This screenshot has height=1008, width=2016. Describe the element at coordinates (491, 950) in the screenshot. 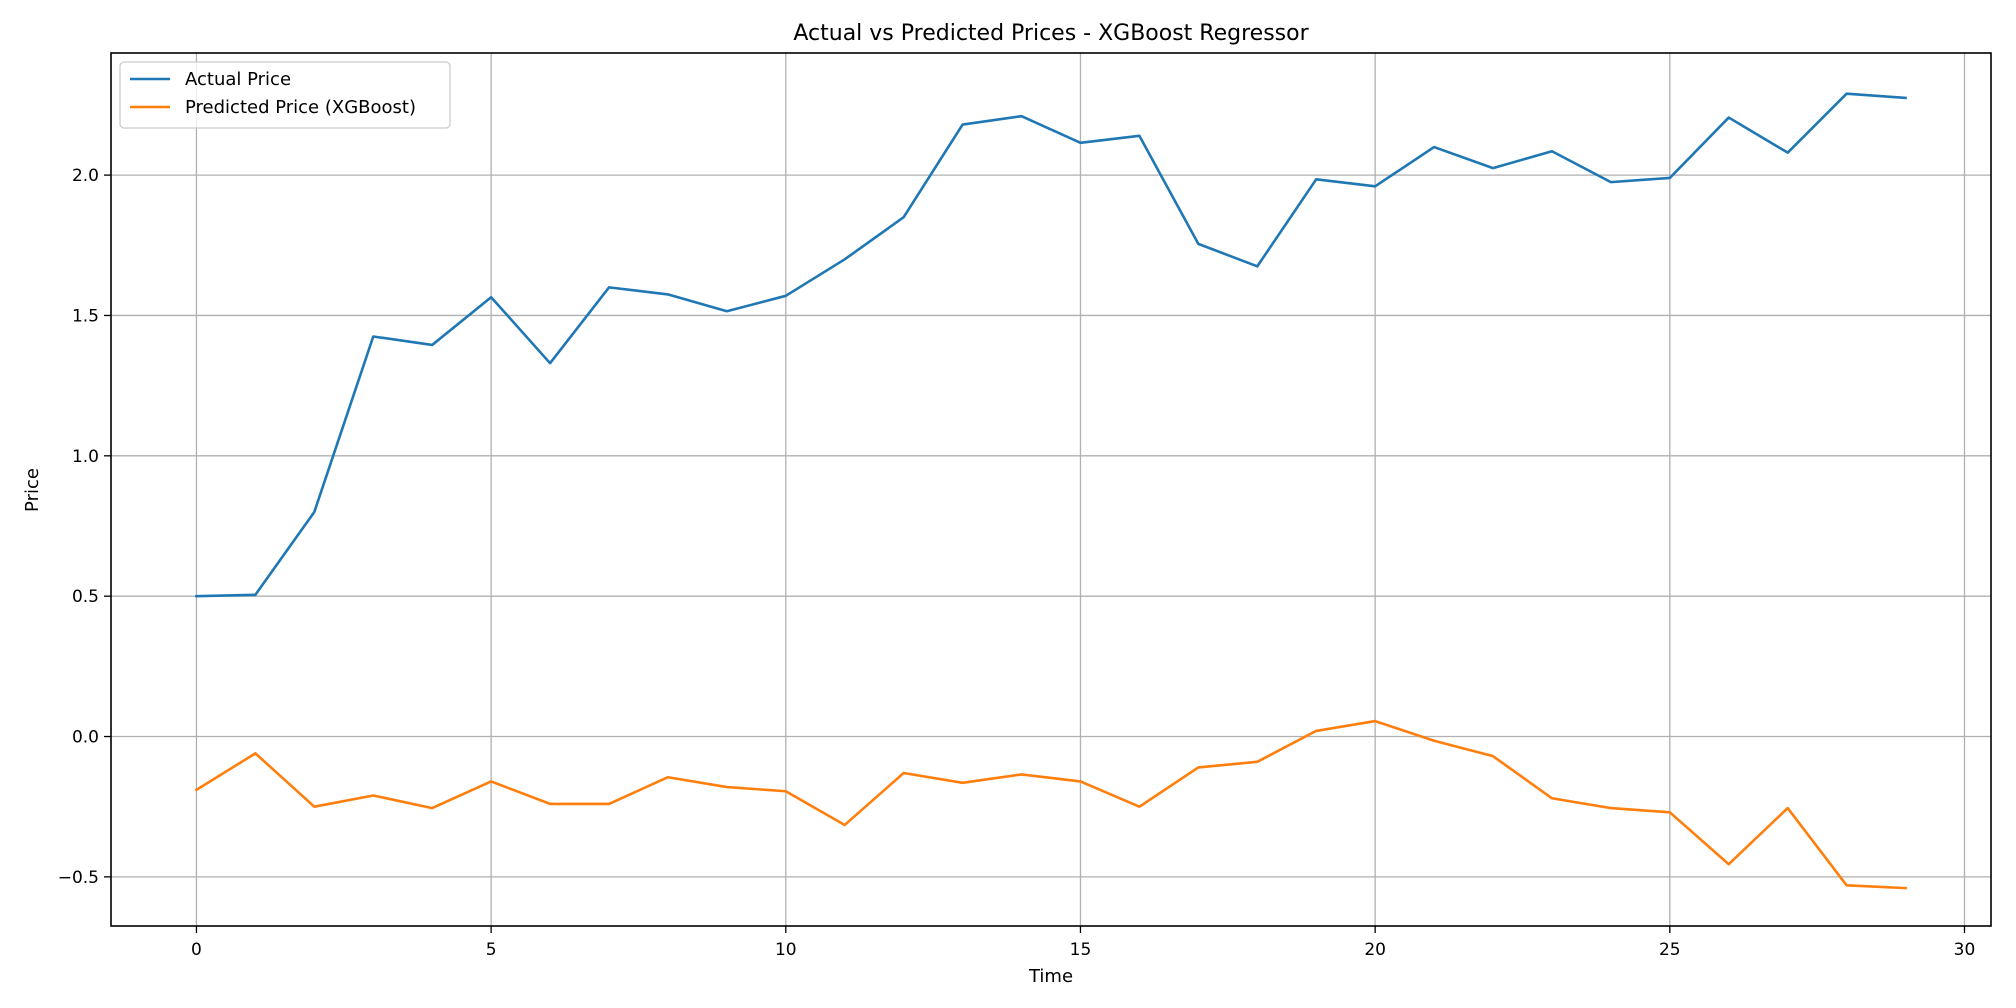

I see `x-tick-label: 5` at that location.